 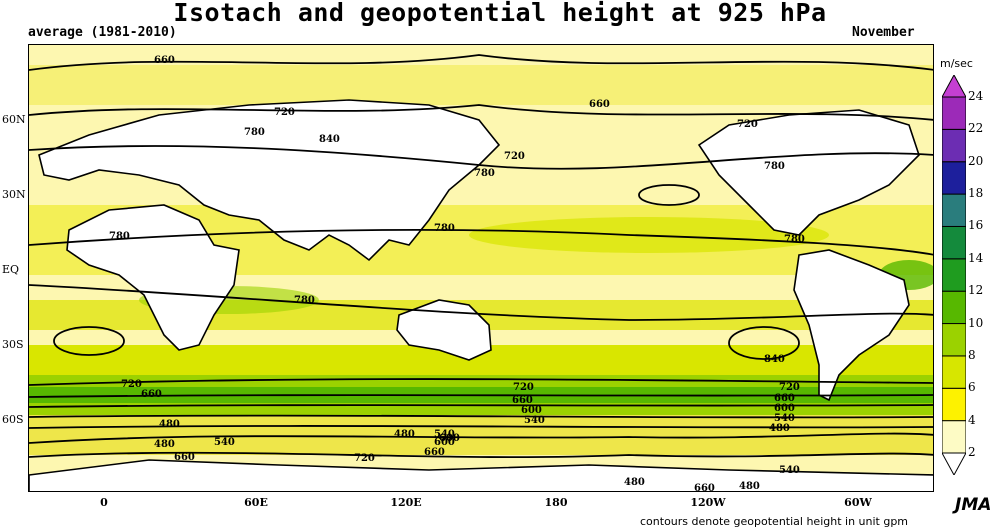 What do you see at coordinates (13, 419) in the screenshot?
I see `lat-tick-60s: 60S` at bounding box center [13, 419].